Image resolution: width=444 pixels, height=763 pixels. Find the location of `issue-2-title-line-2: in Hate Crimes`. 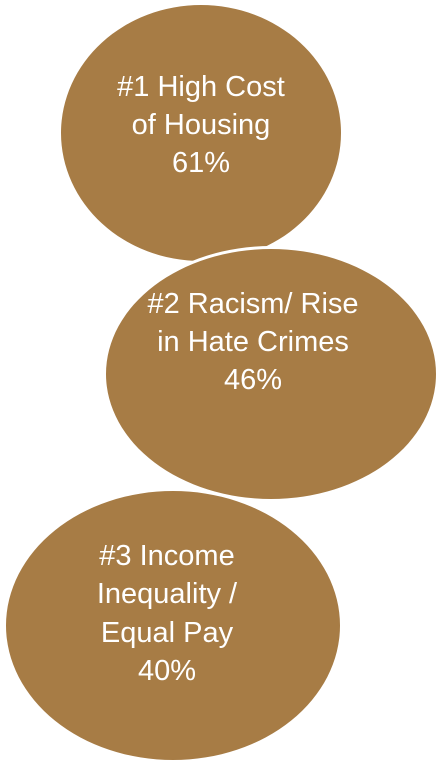

issue-2-title-line-2: in Hate Crimes is located at coordinates (253, 341).